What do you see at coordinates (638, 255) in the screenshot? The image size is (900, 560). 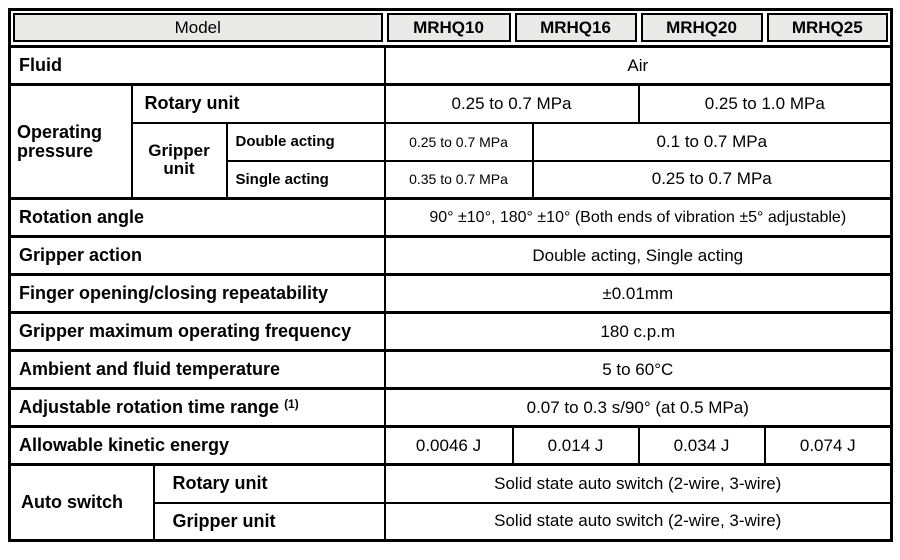 I see `gripper-action-value: Double acting, Single acting` at bounding box center [638, 255].